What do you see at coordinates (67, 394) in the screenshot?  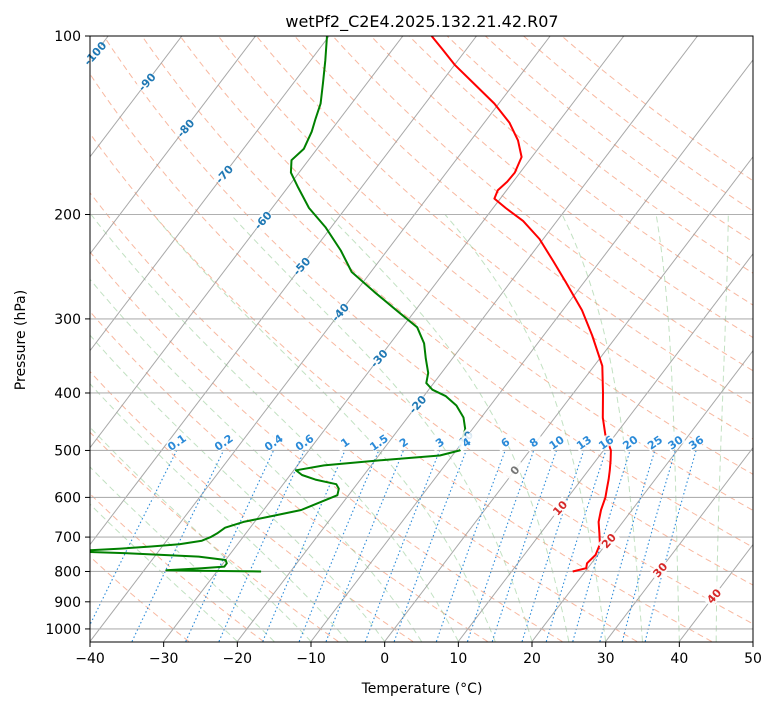 I see `y-tick-label: 400` at bounding box center [67, 394].